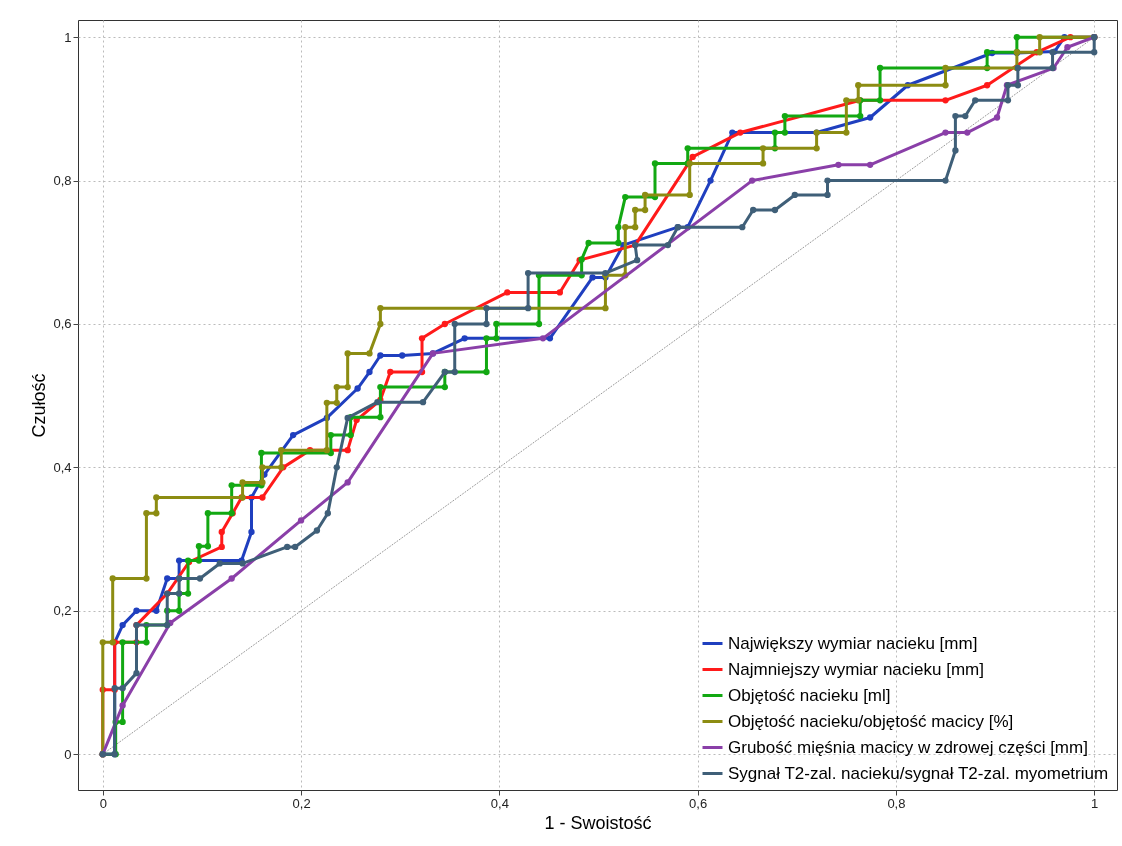 The width and height of the screenshot is (1122, 846). I want to click on legend-label: Objętość nacieku/objętość macicy [%], so click(871, 721).